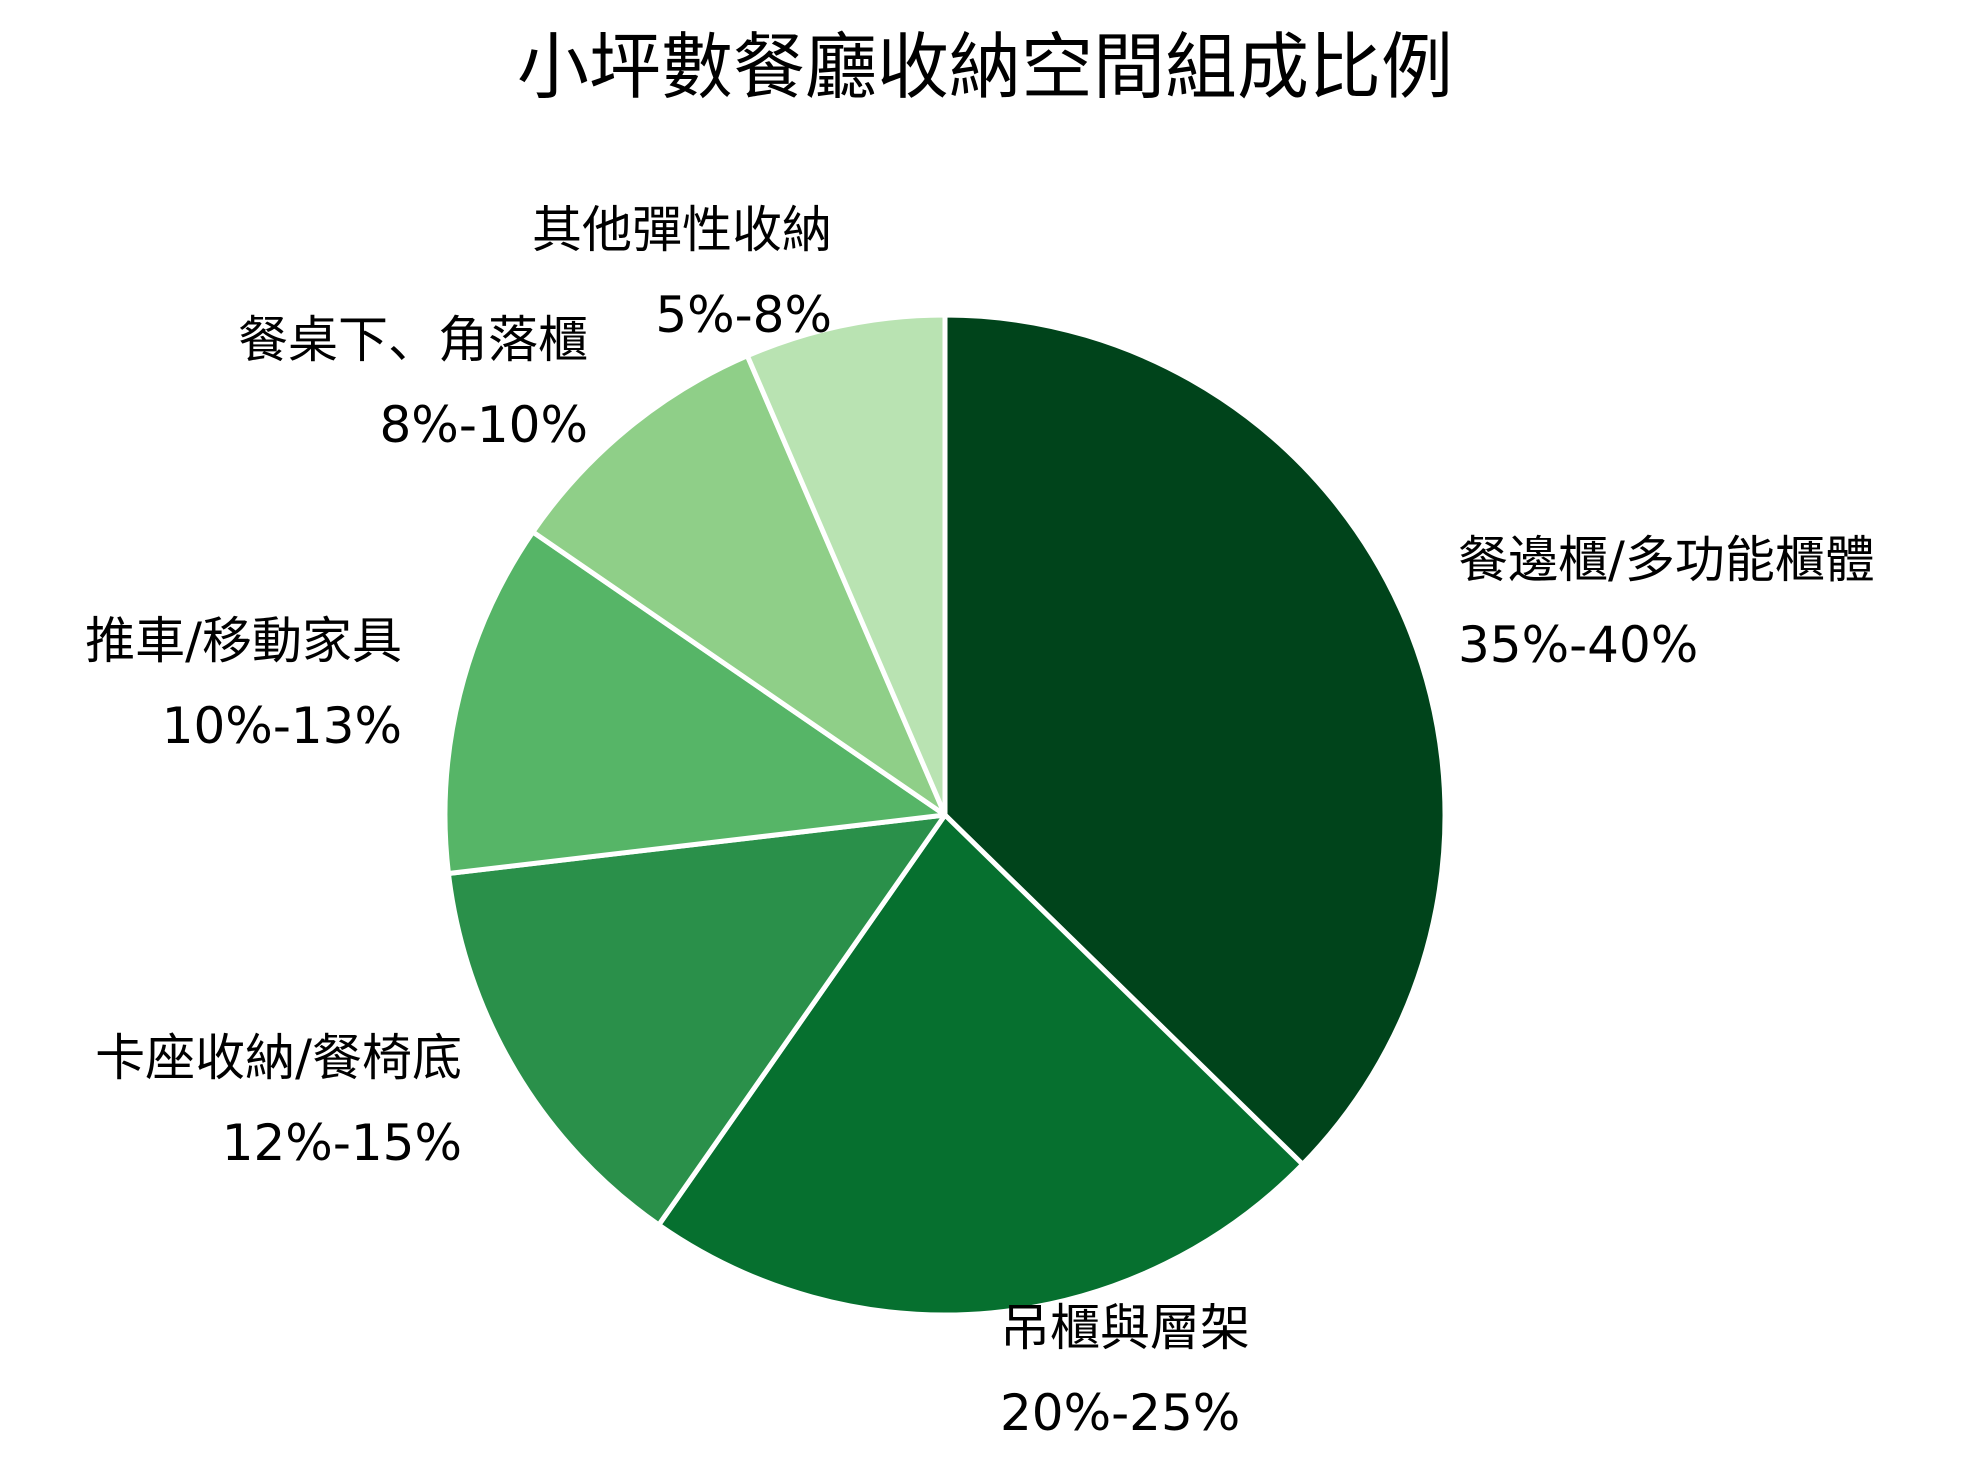  I want to click on slice-category-label: 吊櫃與層架, so click(1125, 1328).